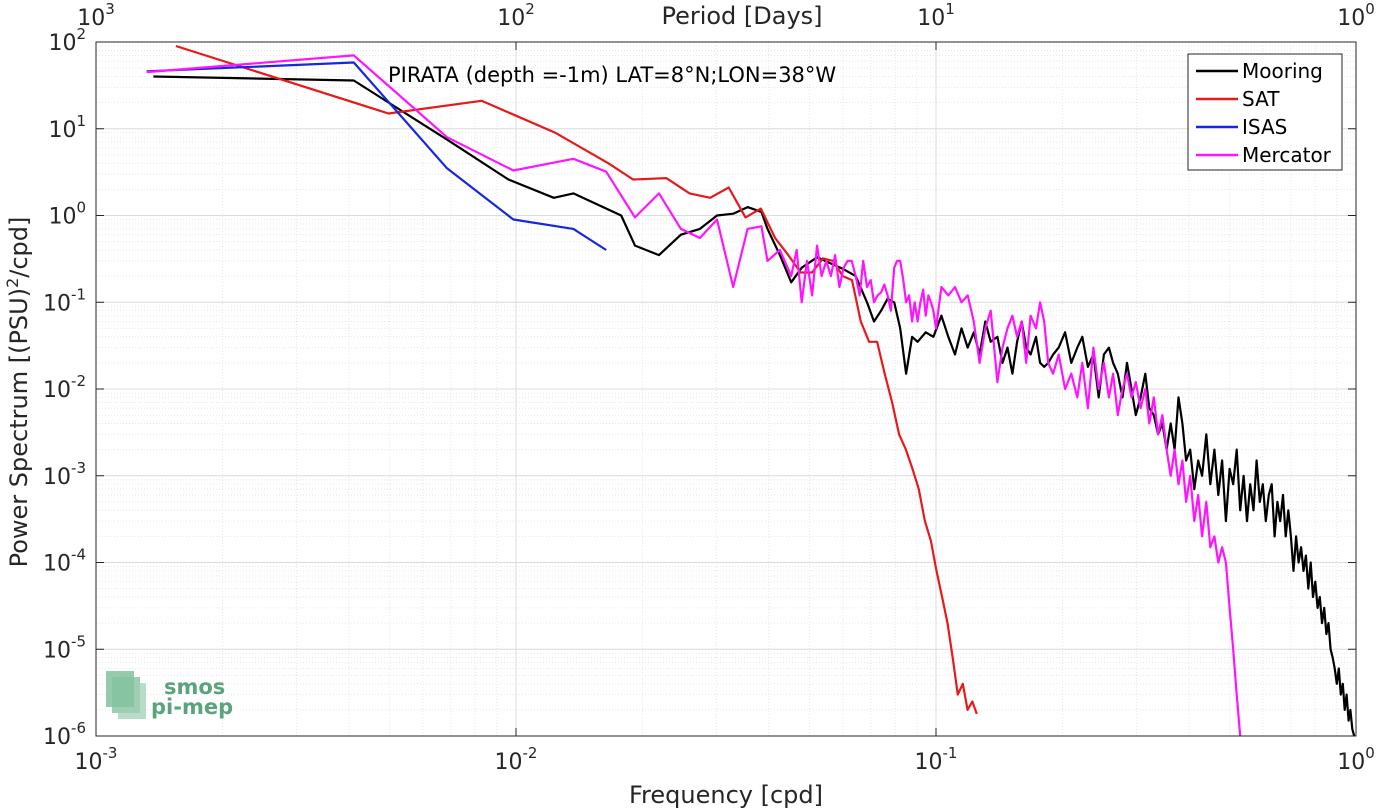 This screenshot has height=809, width=1377. Describe the element at coordinates (67, 127) in the screenshot. I see `y-tick-label: 10¹` at that location.